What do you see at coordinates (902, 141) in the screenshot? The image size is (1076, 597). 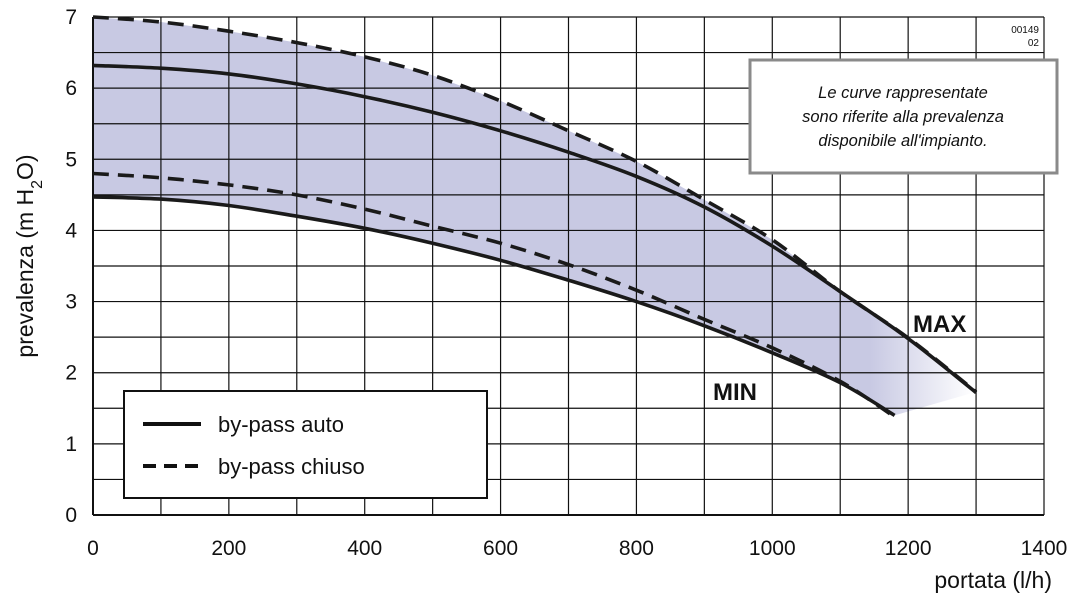 I see `note-line-3: disponibile all'impianto.` at bounding box center [902, 141].